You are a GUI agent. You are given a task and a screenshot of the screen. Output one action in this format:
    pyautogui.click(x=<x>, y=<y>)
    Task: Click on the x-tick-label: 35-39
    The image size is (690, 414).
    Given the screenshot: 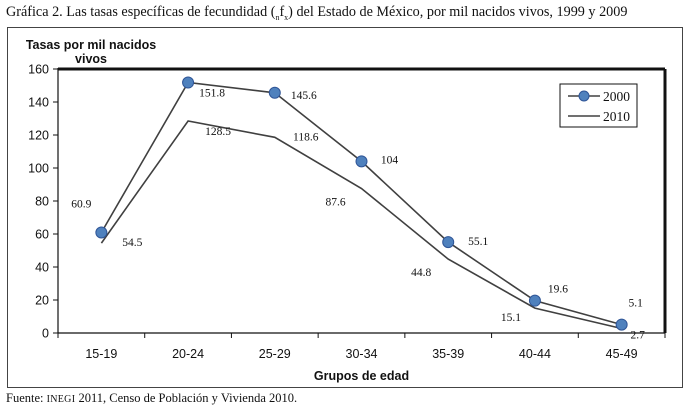 What is the action you would take?
    pyautogui.click(x=448, y=354)
    